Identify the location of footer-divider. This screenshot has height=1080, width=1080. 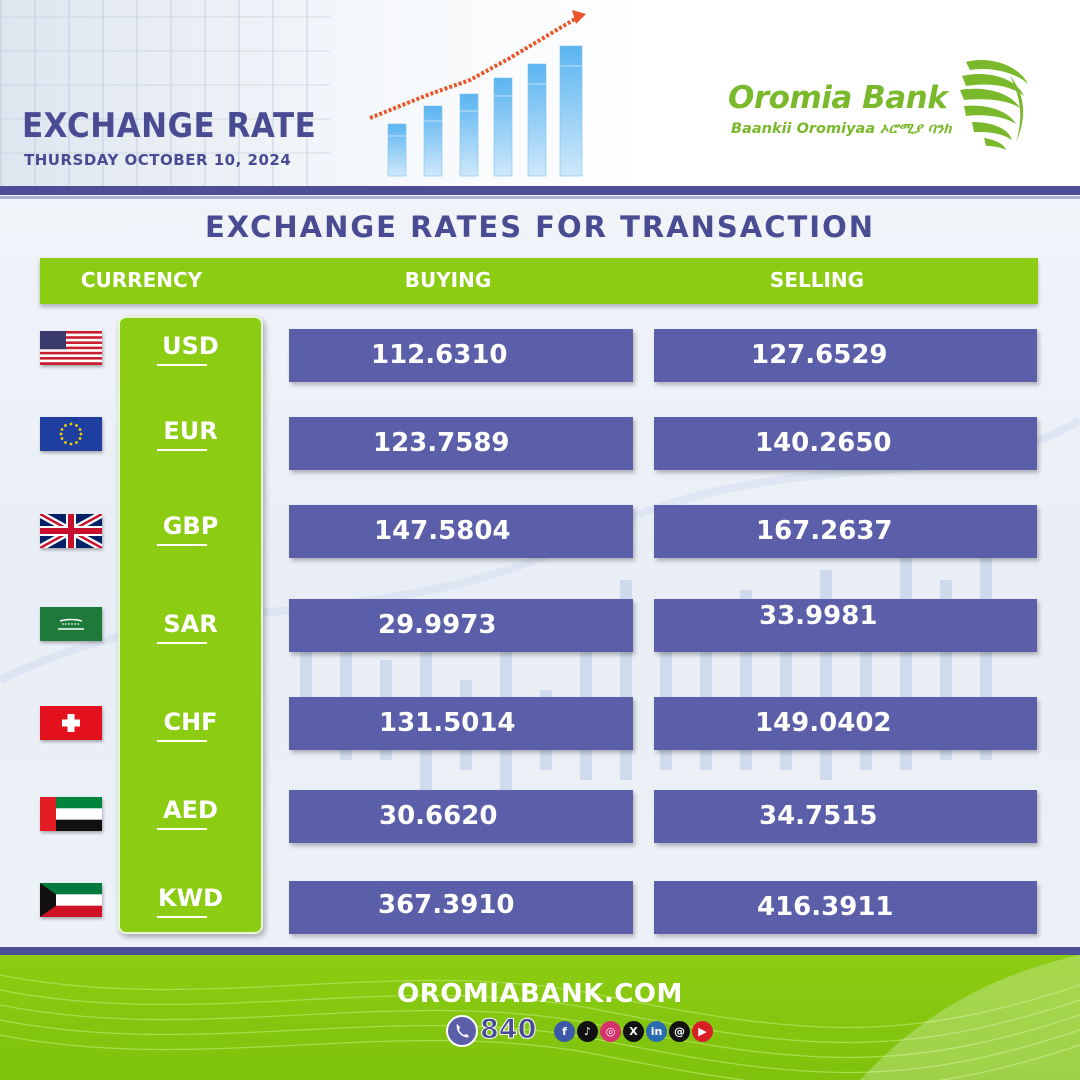
(540, 951).